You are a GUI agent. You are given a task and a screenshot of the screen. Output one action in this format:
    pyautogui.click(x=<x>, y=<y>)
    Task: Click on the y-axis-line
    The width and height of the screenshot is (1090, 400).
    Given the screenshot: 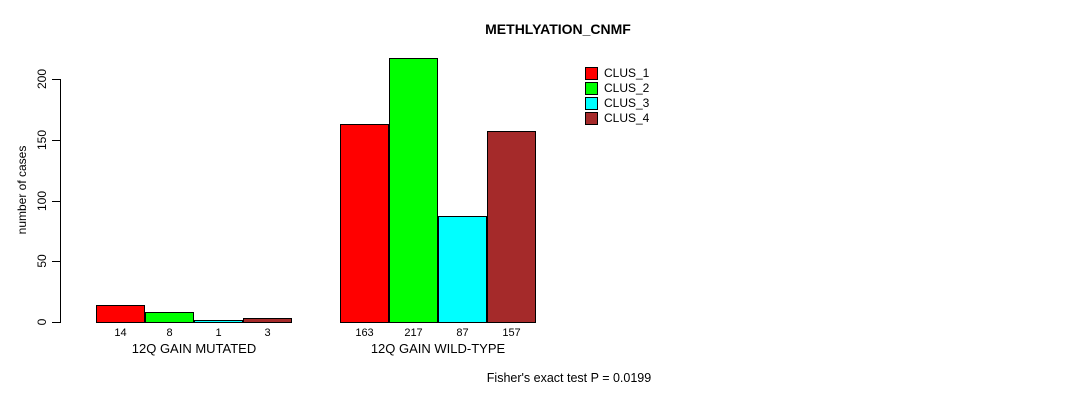 What is the action you would take?
    pyautogui.click(x=60, y=201)
    